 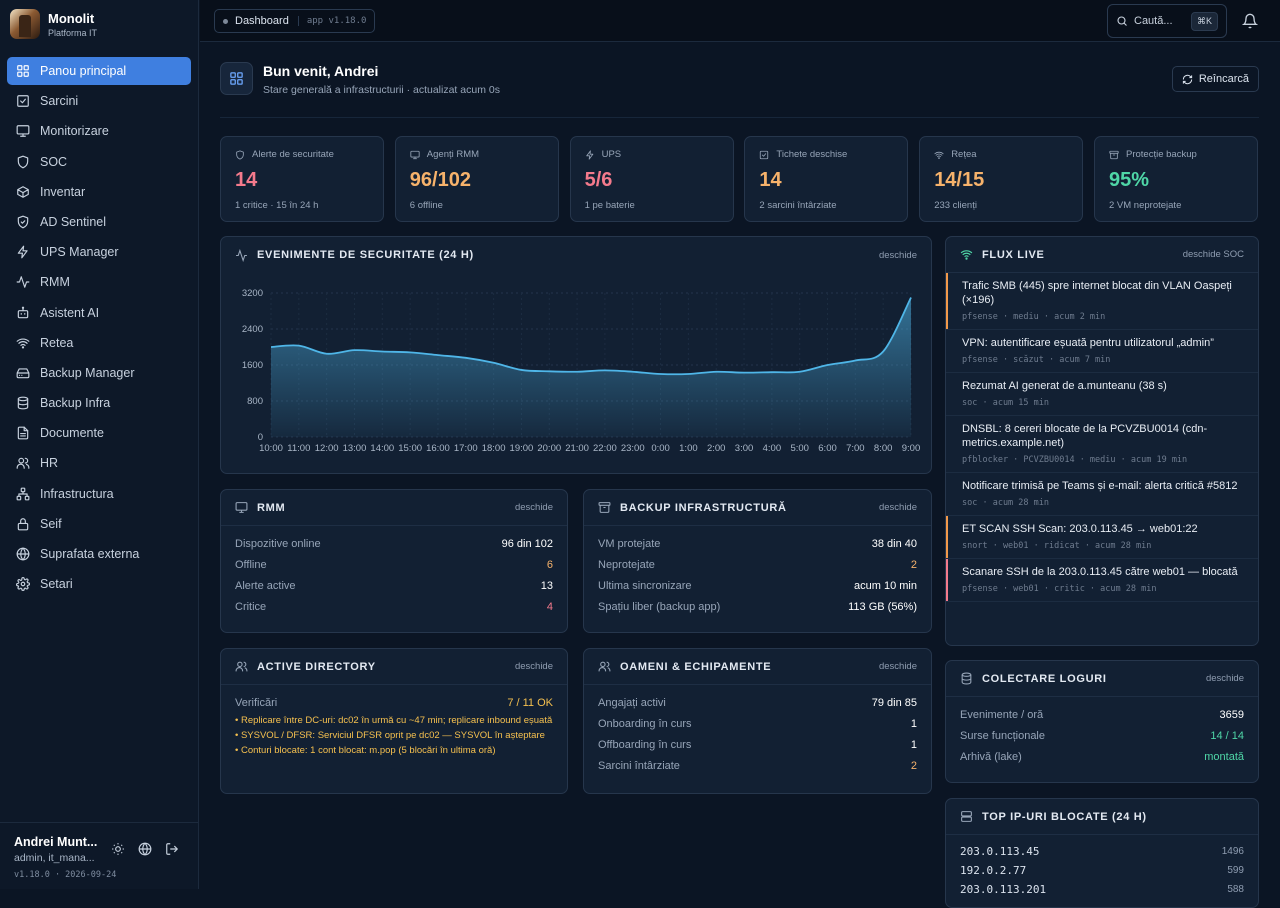 What do you see at coordinates (302, 180) in the screenshot?
I see `stat-value: 14` at bounding box center [302, 180].